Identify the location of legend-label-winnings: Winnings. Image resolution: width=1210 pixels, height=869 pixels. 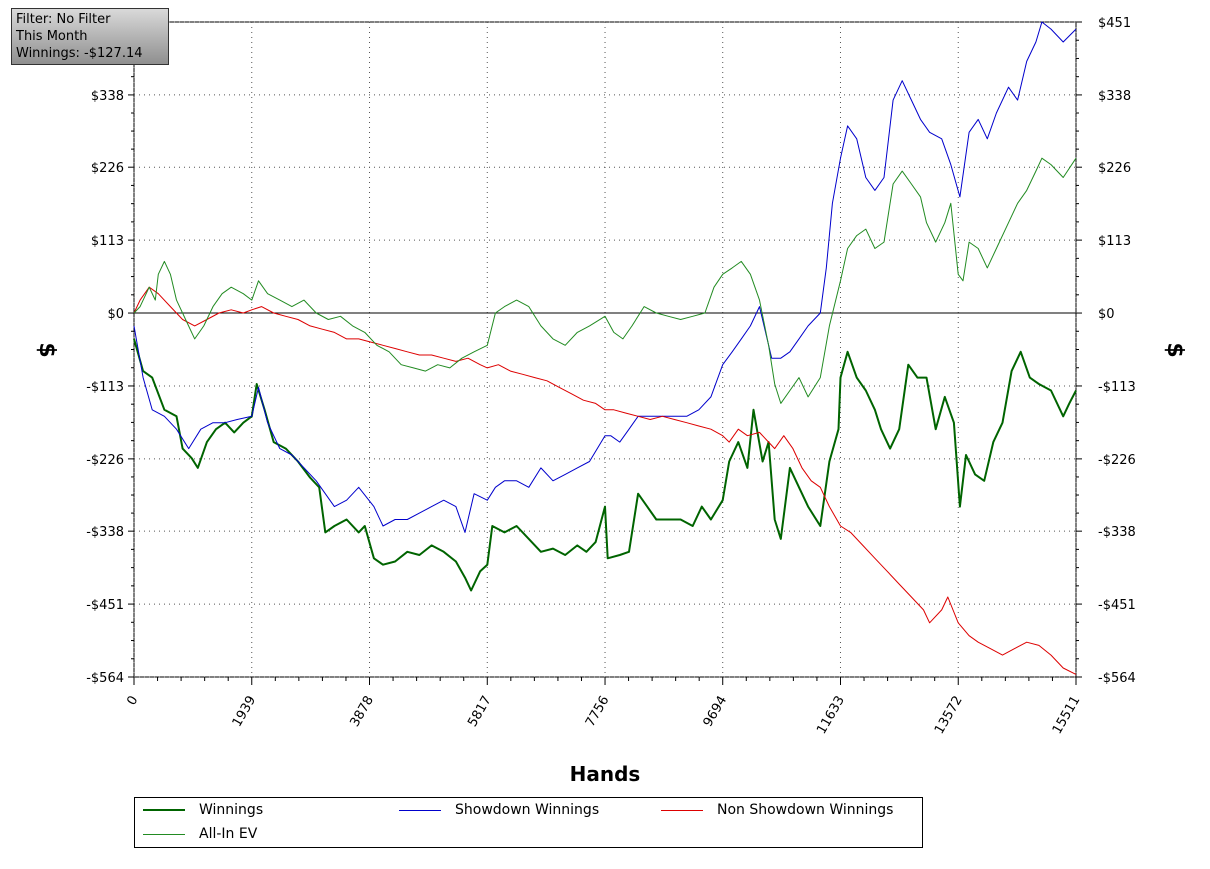
(231, 810).